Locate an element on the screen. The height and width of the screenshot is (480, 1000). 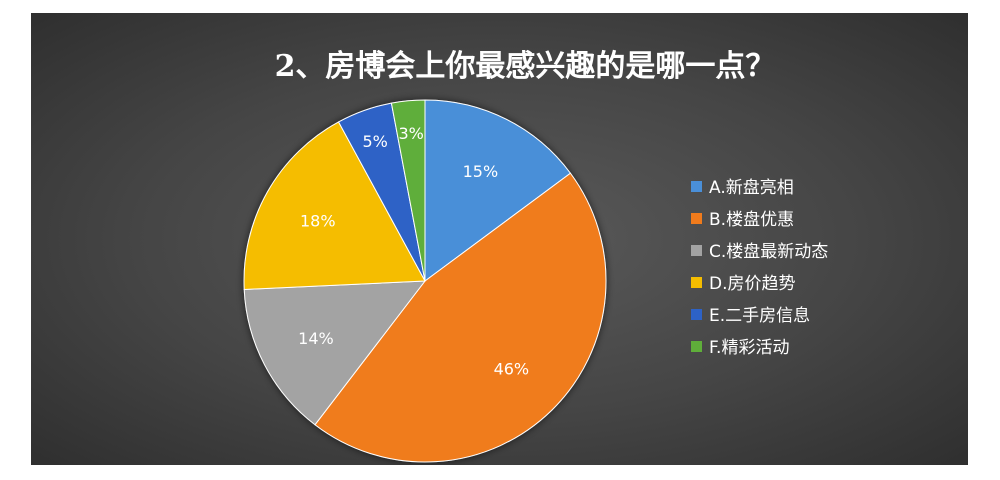
pie-slice-a is located at coordinates (498, 190).